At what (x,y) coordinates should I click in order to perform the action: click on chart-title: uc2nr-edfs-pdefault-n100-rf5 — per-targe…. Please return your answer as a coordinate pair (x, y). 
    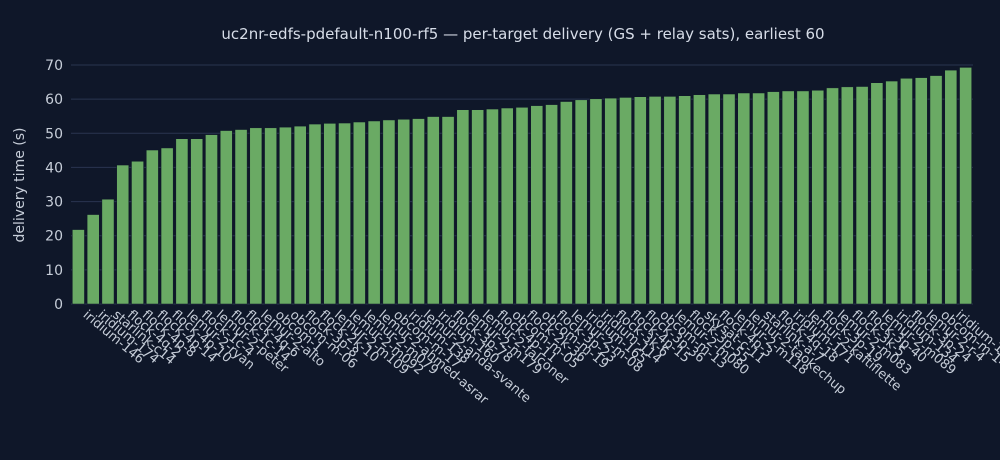
    Looking at the image, I should click on (522, 34).